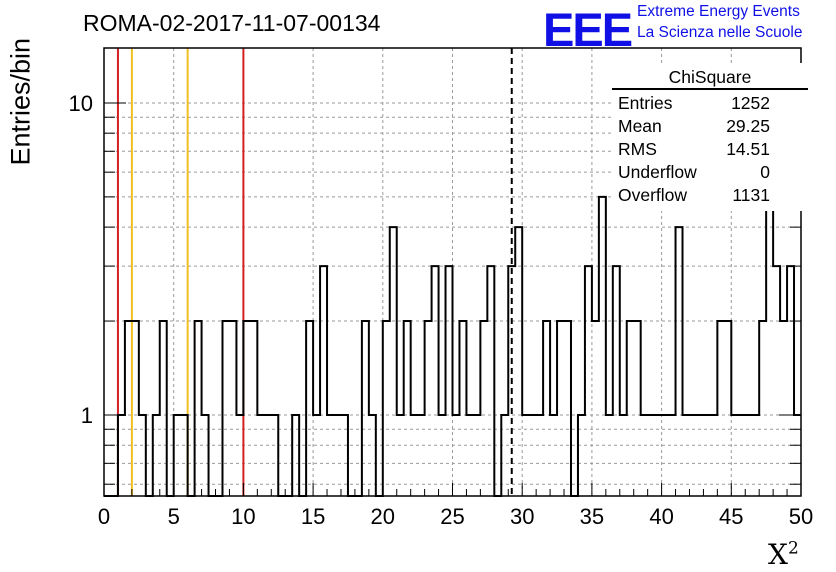 The height and width of the screenshot is (572, 836). What do you see at coordinates (710, 77) in the screenshot?
I see `stats-title: ChiSquare` at bounding box center [710, 77].